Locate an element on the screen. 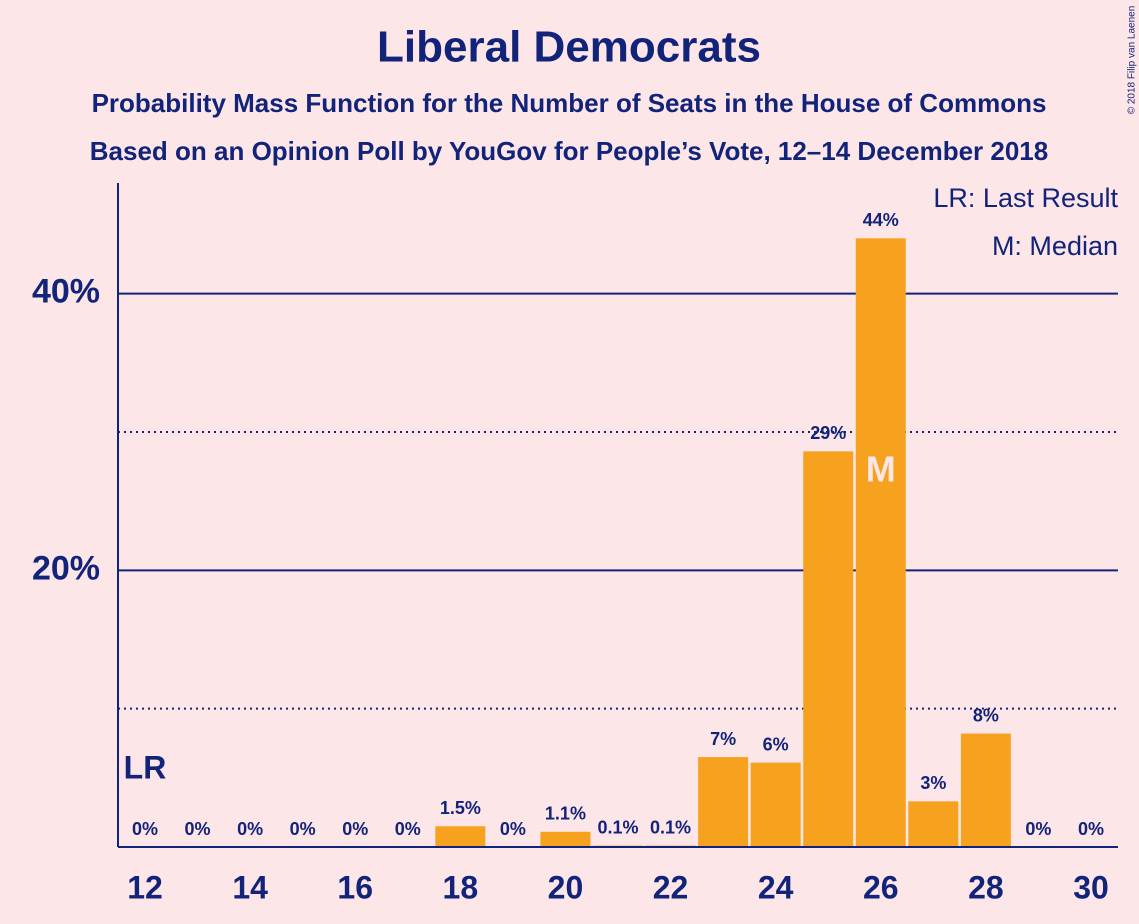 This screenshot has width=1139, height=924. value-label: 29% is located at coordinates (828, 433).